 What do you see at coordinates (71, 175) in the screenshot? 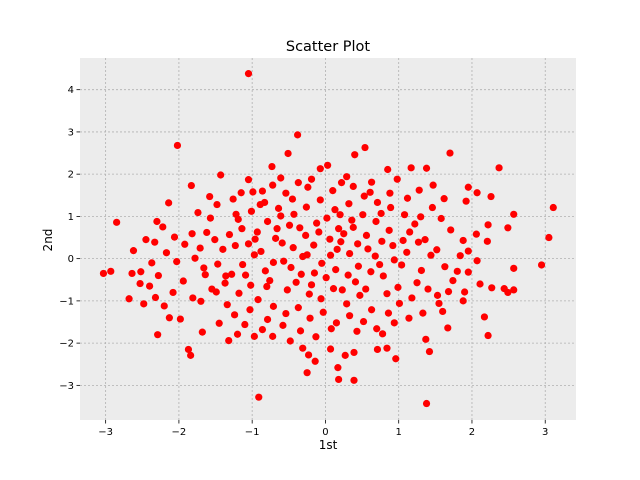
I see `y-tick-label: 2` at bounding box center [71, 175].